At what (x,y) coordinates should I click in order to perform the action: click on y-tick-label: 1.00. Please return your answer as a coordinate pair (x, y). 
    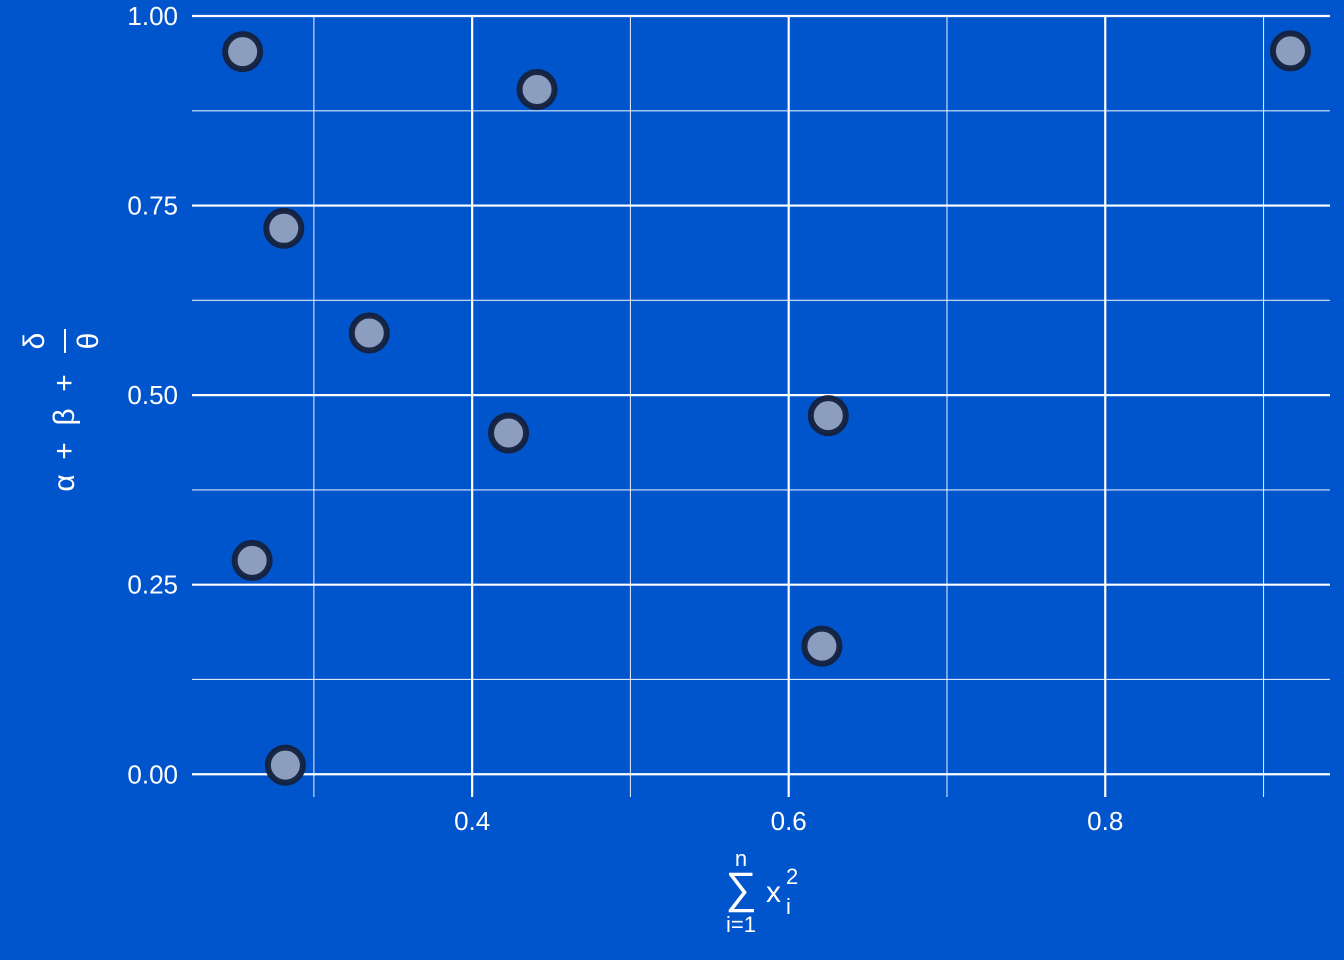
    Looking at the image, I should click on (152, 16).